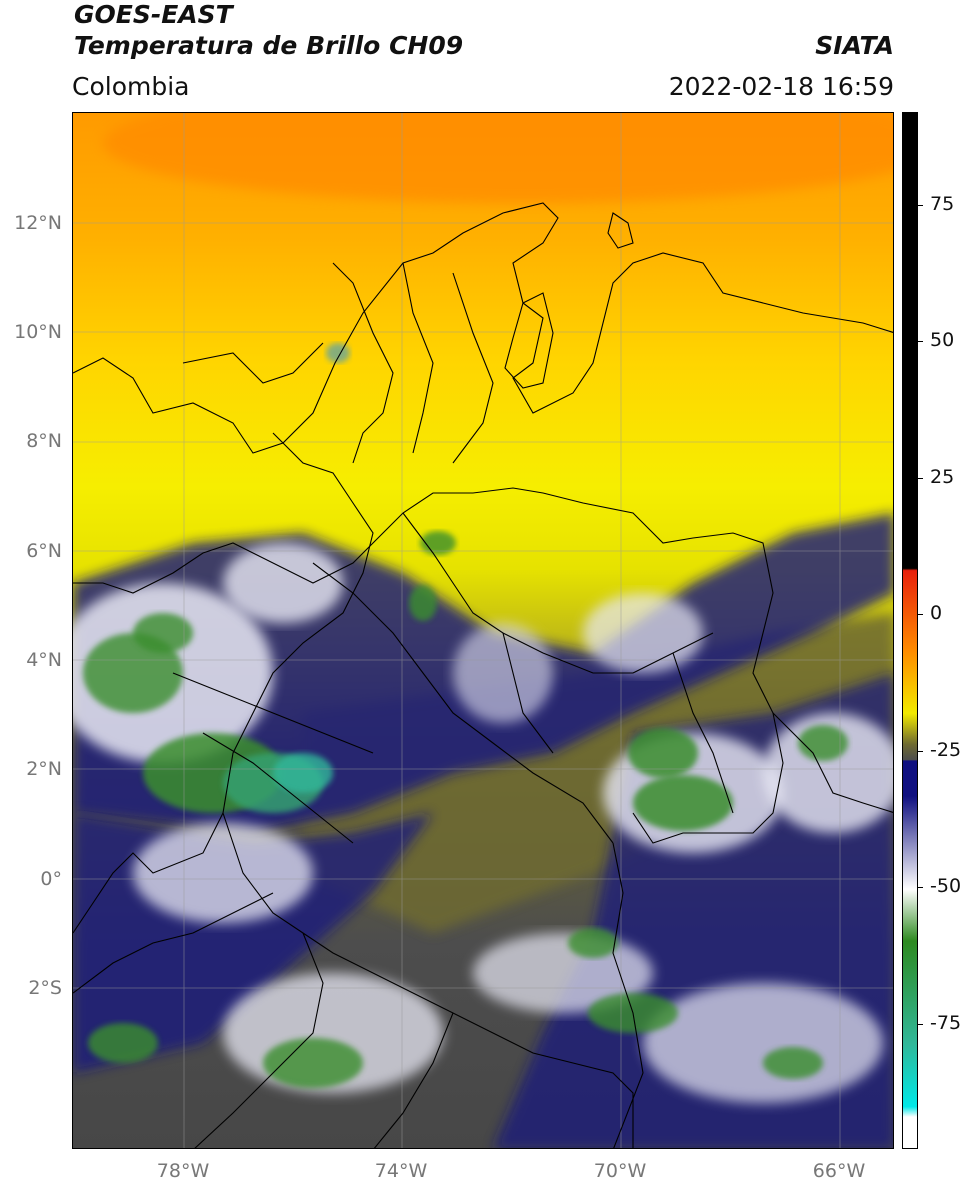  I want to click on satellite-title: GOES-EAST, so click(153, 14).